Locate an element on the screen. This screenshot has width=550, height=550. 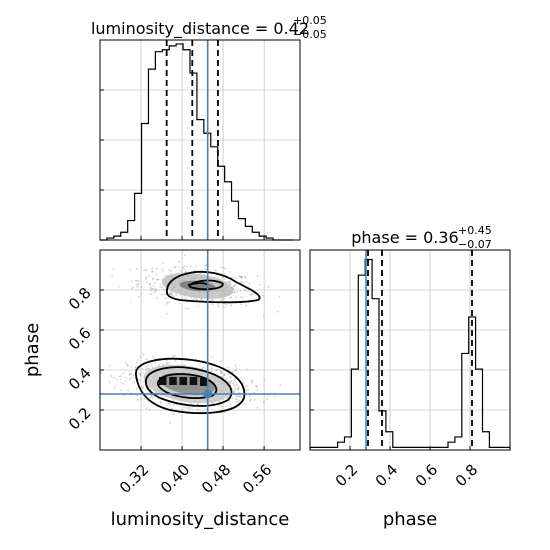
x-tick-labels: 0.2 0.4 0.6 0.8 is located at coordinates (407, 476).